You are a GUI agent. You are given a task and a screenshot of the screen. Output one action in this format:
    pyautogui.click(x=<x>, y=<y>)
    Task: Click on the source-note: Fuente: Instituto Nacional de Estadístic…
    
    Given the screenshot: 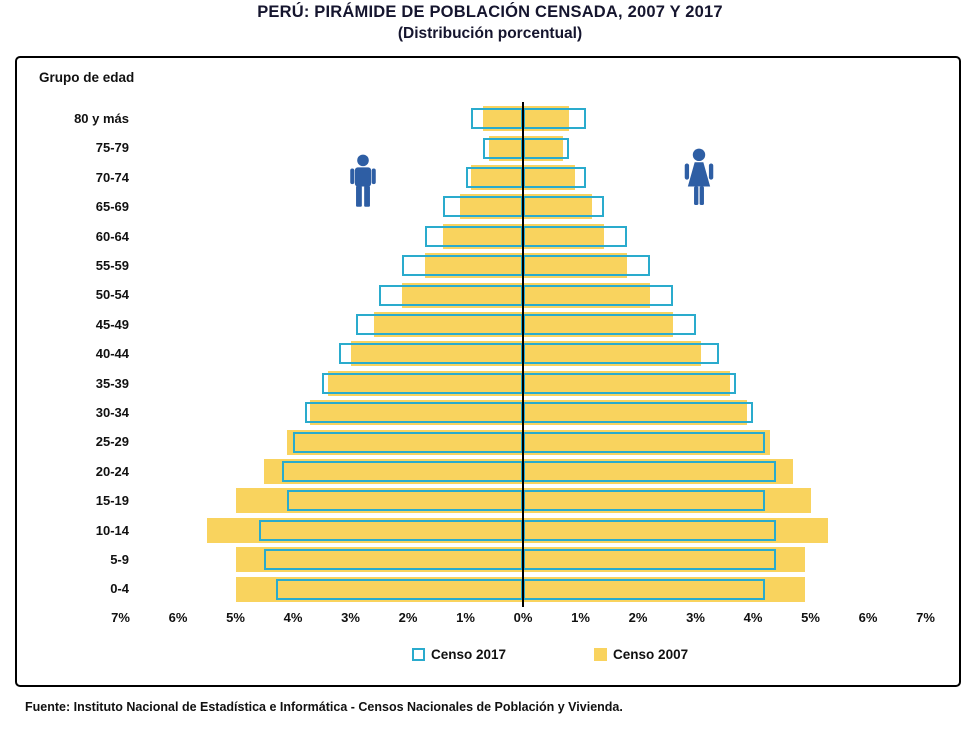 What is the action you would take?
    pyautogui.click(x=324, y=707)
    